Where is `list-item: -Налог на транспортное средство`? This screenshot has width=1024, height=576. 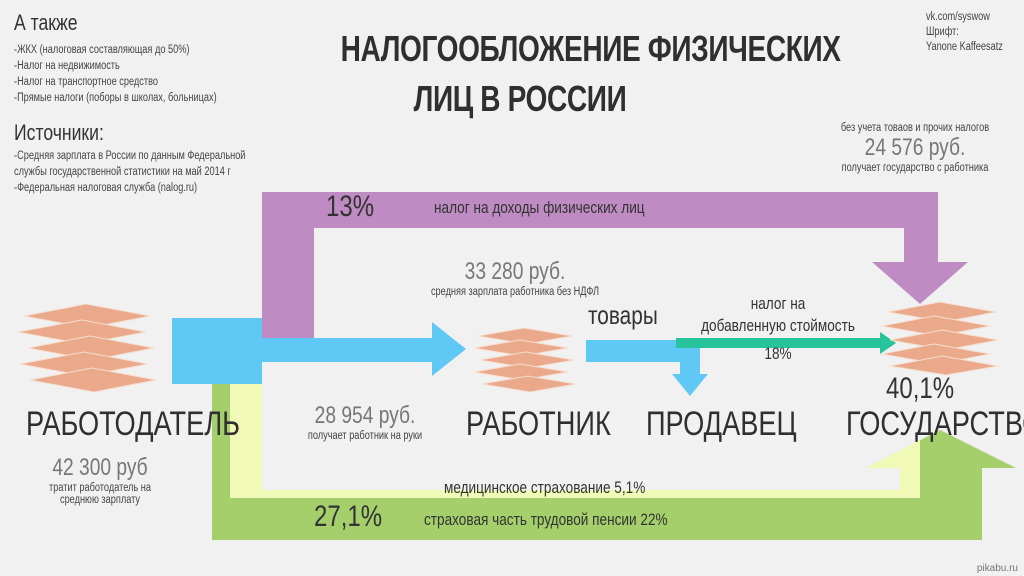
list-item: -Налог на транспортное средство is located at coordinates (86, 82).